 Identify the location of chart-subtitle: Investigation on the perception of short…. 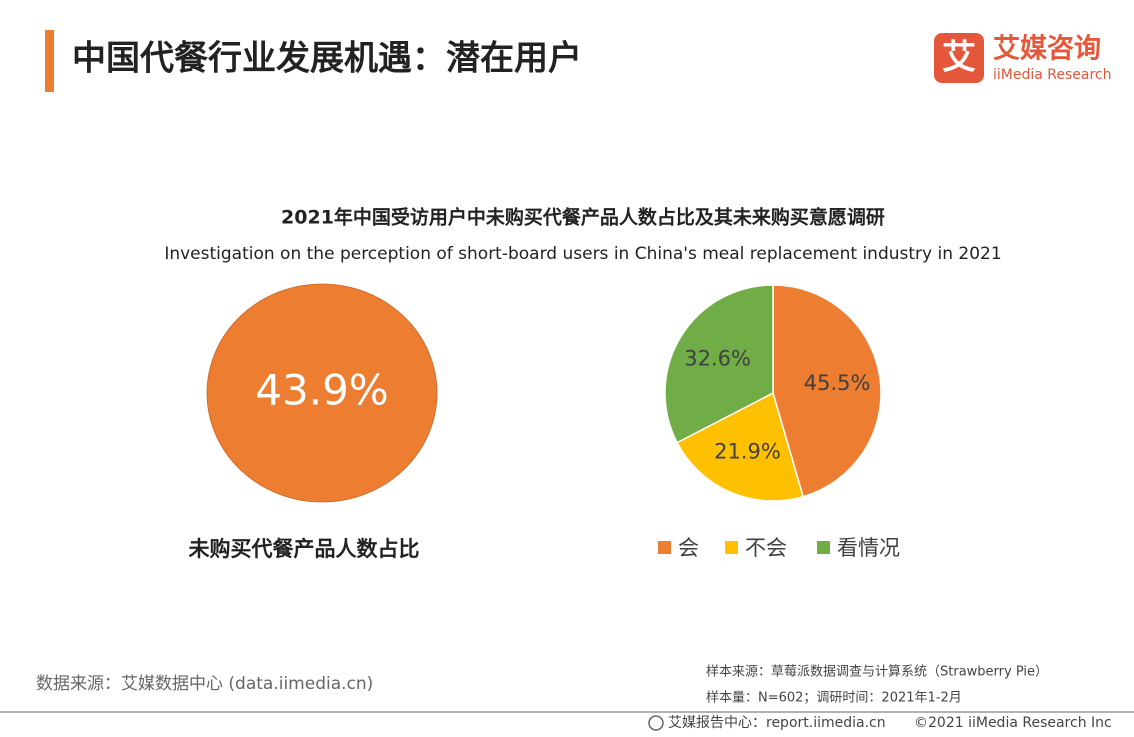
(582, 254).